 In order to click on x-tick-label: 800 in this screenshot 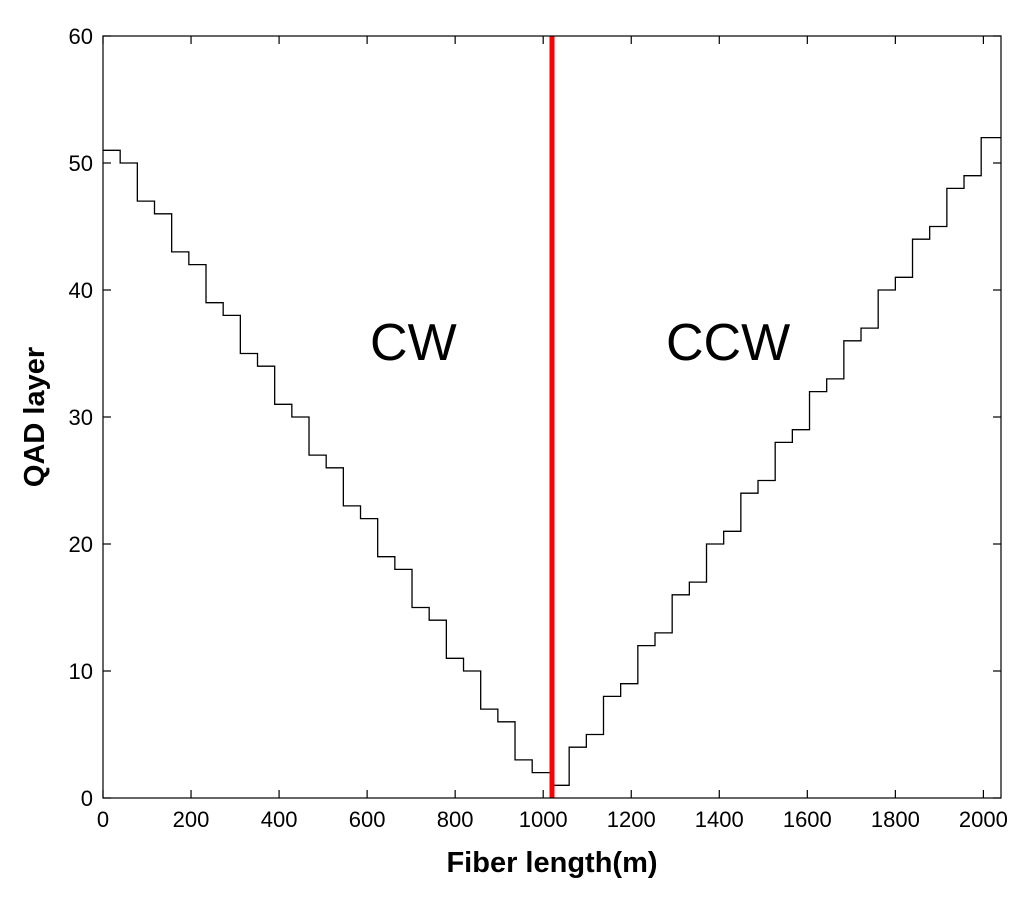, I will do `click(455, 819)`.